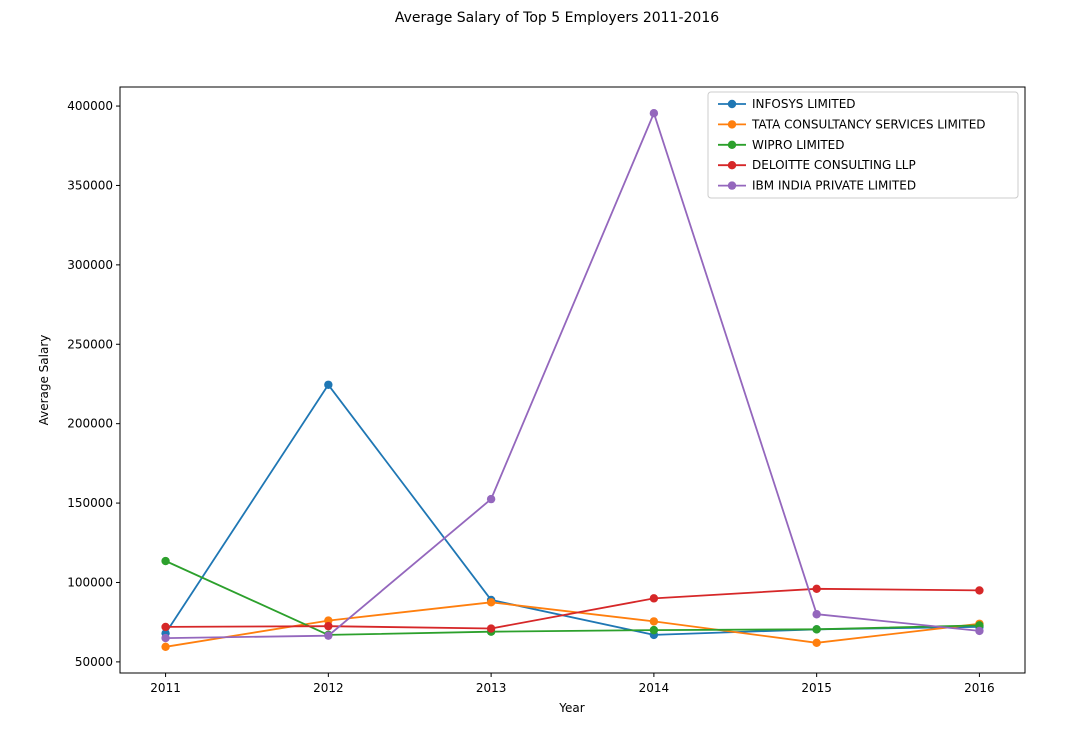 The image size is (1068, 734). Describe the element at coordinates (90, 265) in the screenshot. I see `y-tick-label: 300000` at that location.